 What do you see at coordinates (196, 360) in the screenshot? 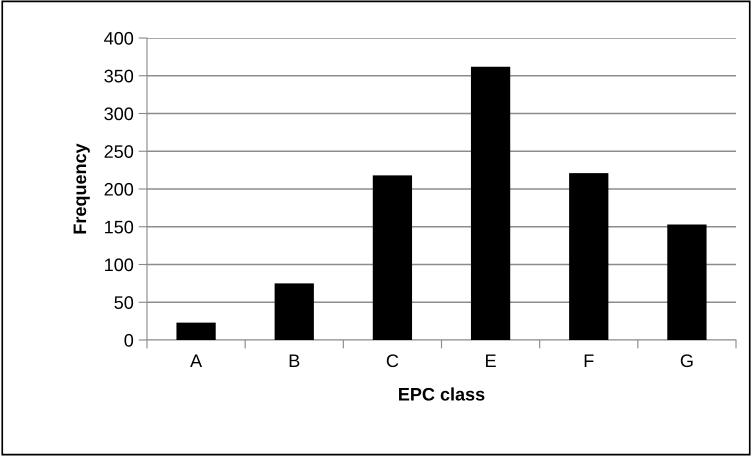
I see `x-tick-label: A` at bounding box center [196, 360].